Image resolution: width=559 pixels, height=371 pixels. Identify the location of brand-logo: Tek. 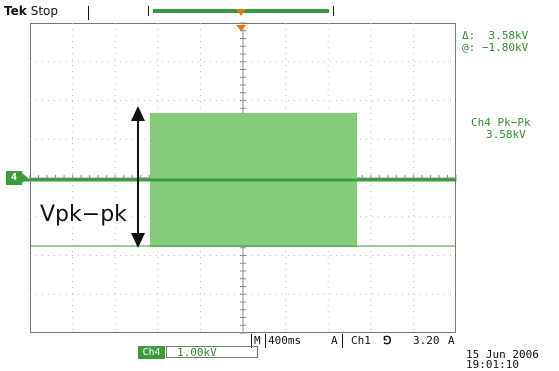
(15, 11).